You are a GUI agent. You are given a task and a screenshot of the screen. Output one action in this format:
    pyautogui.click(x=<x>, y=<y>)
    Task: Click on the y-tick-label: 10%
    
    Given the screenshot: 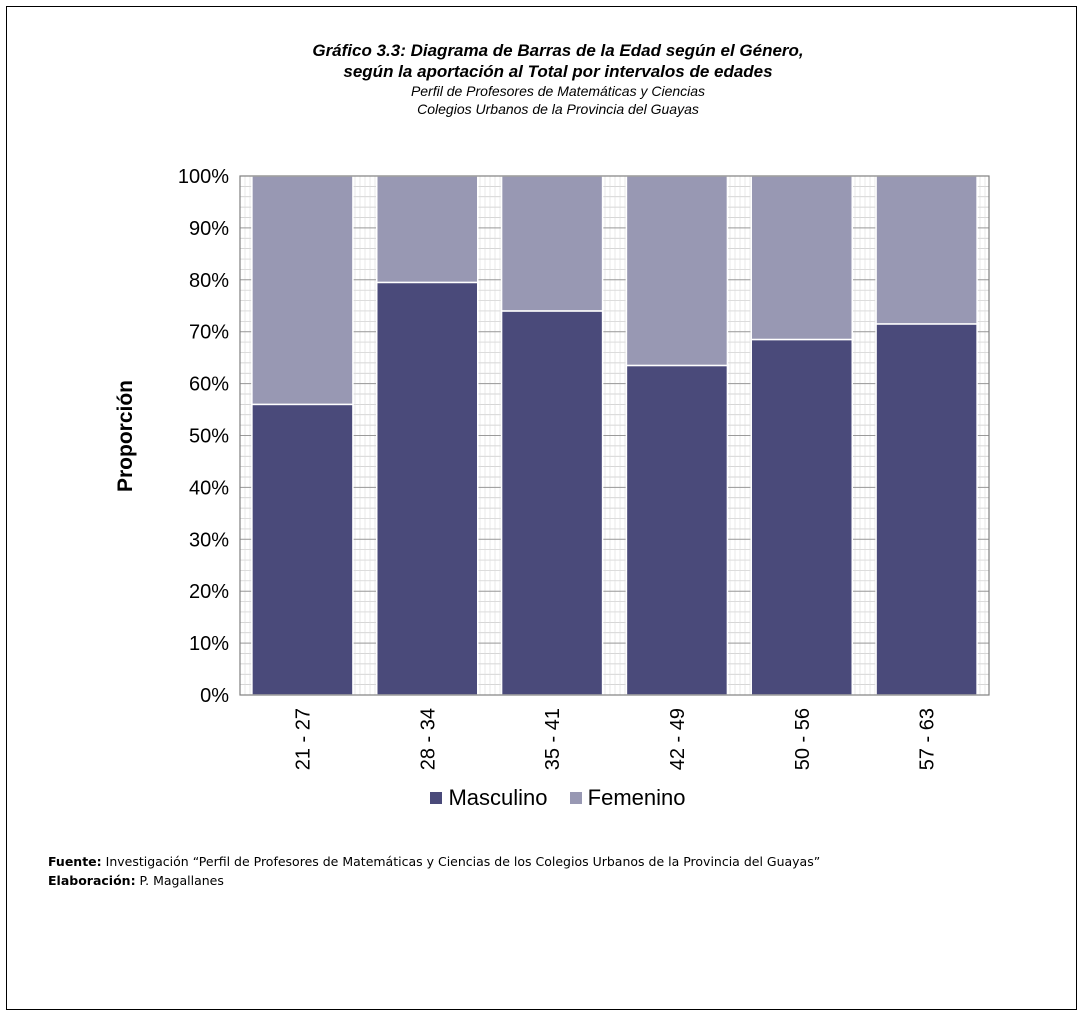 What is the action you would take?
    pyautogui.click(x=209, y=644)
    